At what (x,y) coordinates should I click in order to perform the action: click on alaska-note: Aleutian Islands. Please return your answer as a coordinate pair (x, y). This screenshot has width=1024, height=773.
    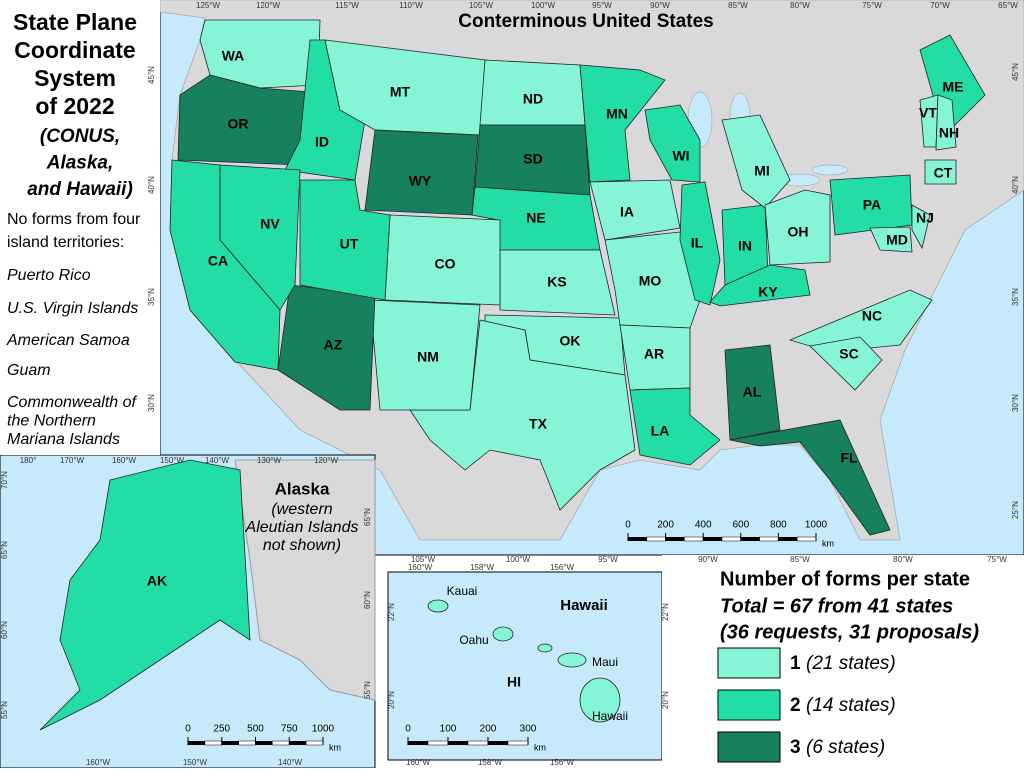
    Looking at the image, I should click on (302, 527).